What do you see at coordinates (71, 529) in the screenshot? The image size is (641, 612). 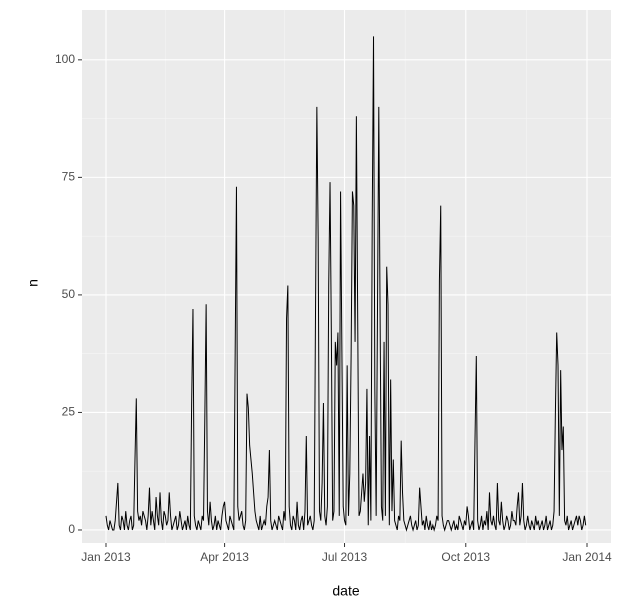 I see `y-tick-label: 0` at bounding box center [71, 529].